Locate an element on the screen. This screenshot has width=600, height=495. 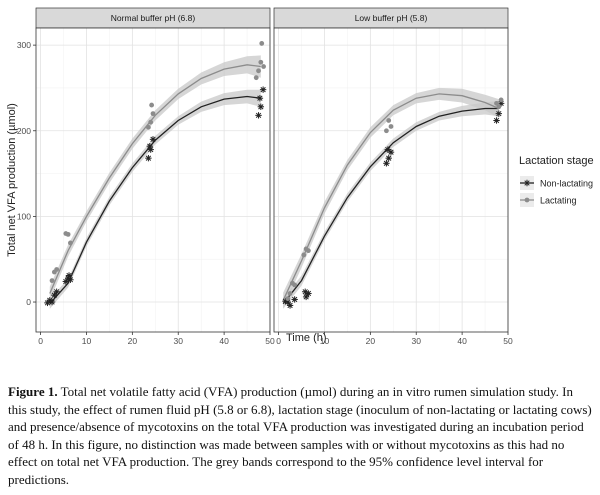
panel-strip-label: Normal buffer pH (6.8) is located at coordinates (153, 18).